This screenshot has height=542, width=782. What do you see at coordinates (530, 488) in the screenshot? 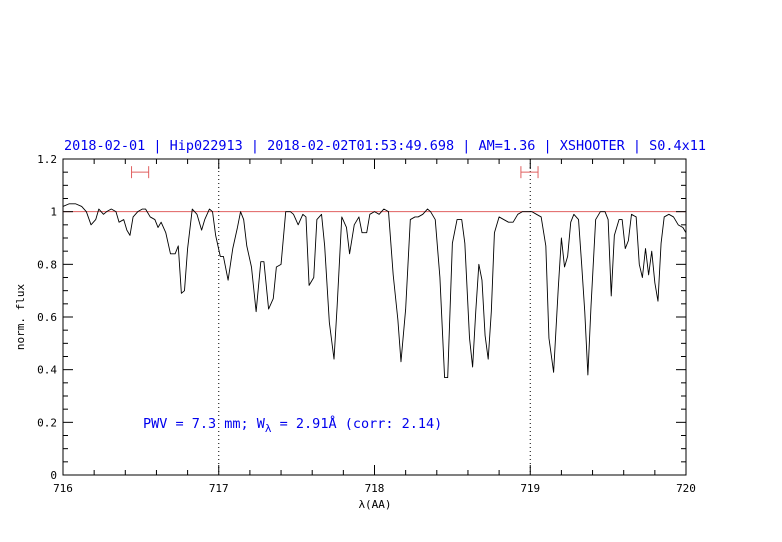
I see `x-tick-label: 719` at bounding box center [530, 488].